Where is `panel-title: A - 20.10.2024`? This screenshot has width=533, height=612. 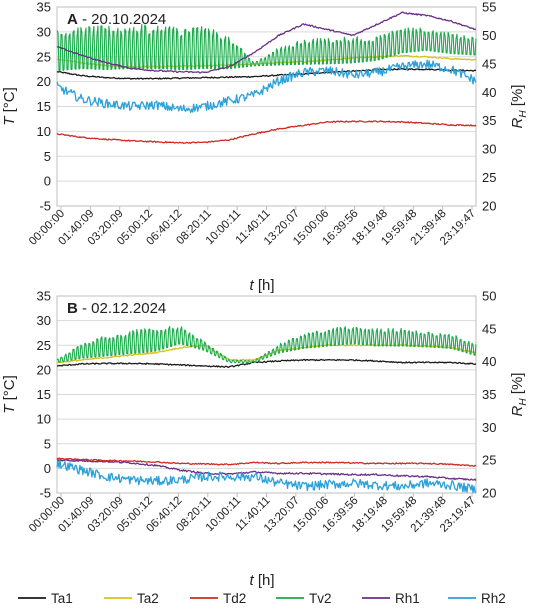 panel-title: A - 20.10.2024 is located at coordinates (116, 19).